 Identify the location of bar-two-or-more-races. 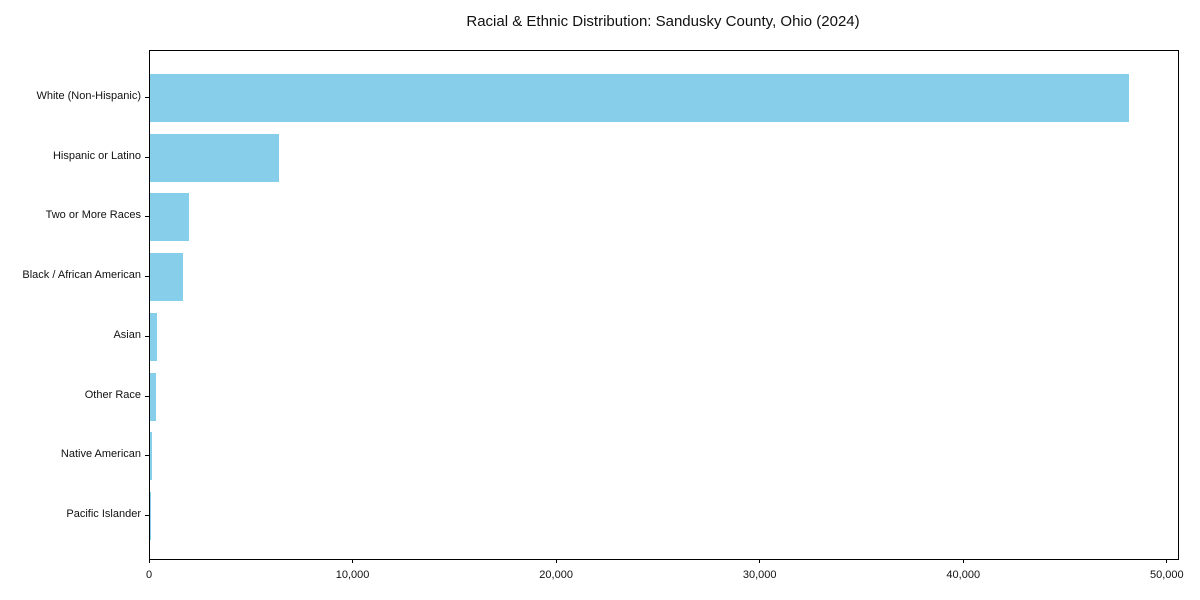
(169, 217).